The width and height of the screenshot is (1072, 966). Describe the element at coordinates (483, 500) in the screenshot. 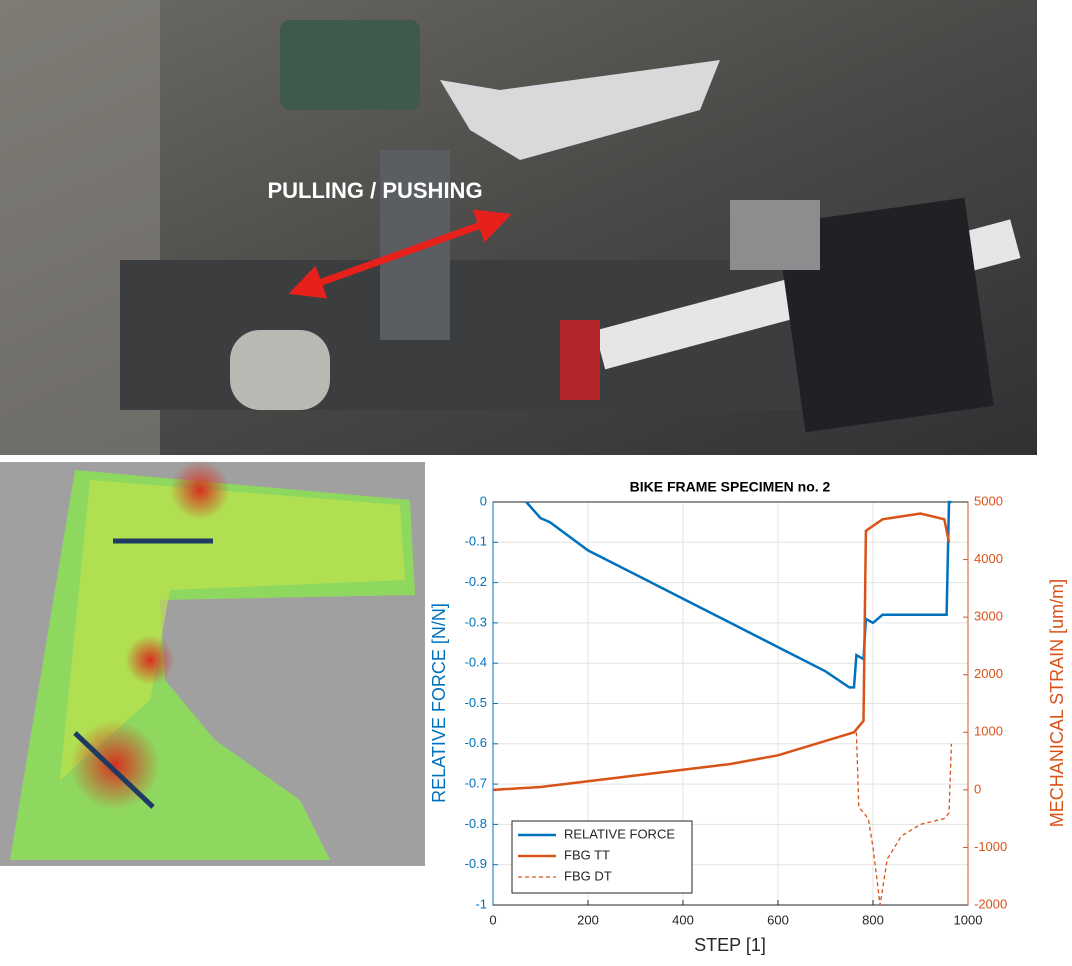

I see `y-tick-label: 0` at that location.